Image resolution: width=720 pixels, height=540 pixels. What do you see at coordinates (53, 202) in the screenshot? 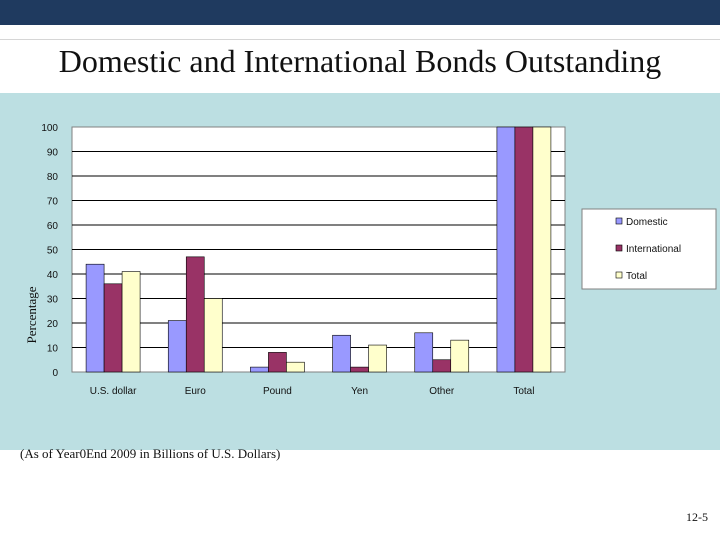
I see `y-tick-label: 70` at bounding box center [53, 202].